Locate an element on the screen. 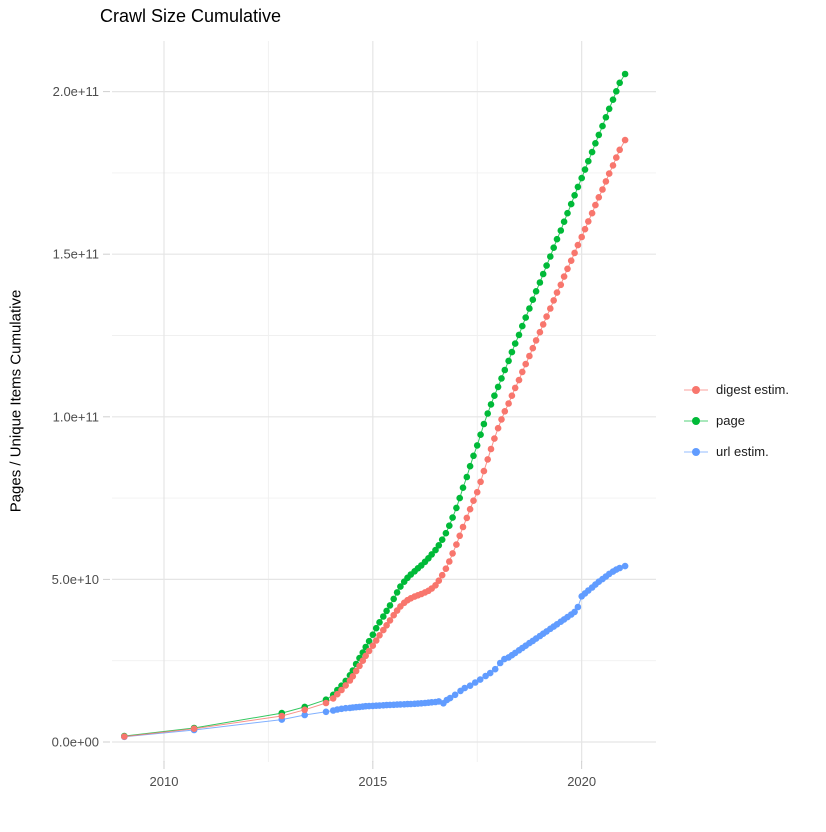  legend-label: digest estim. is located at coordinates (752, 389).